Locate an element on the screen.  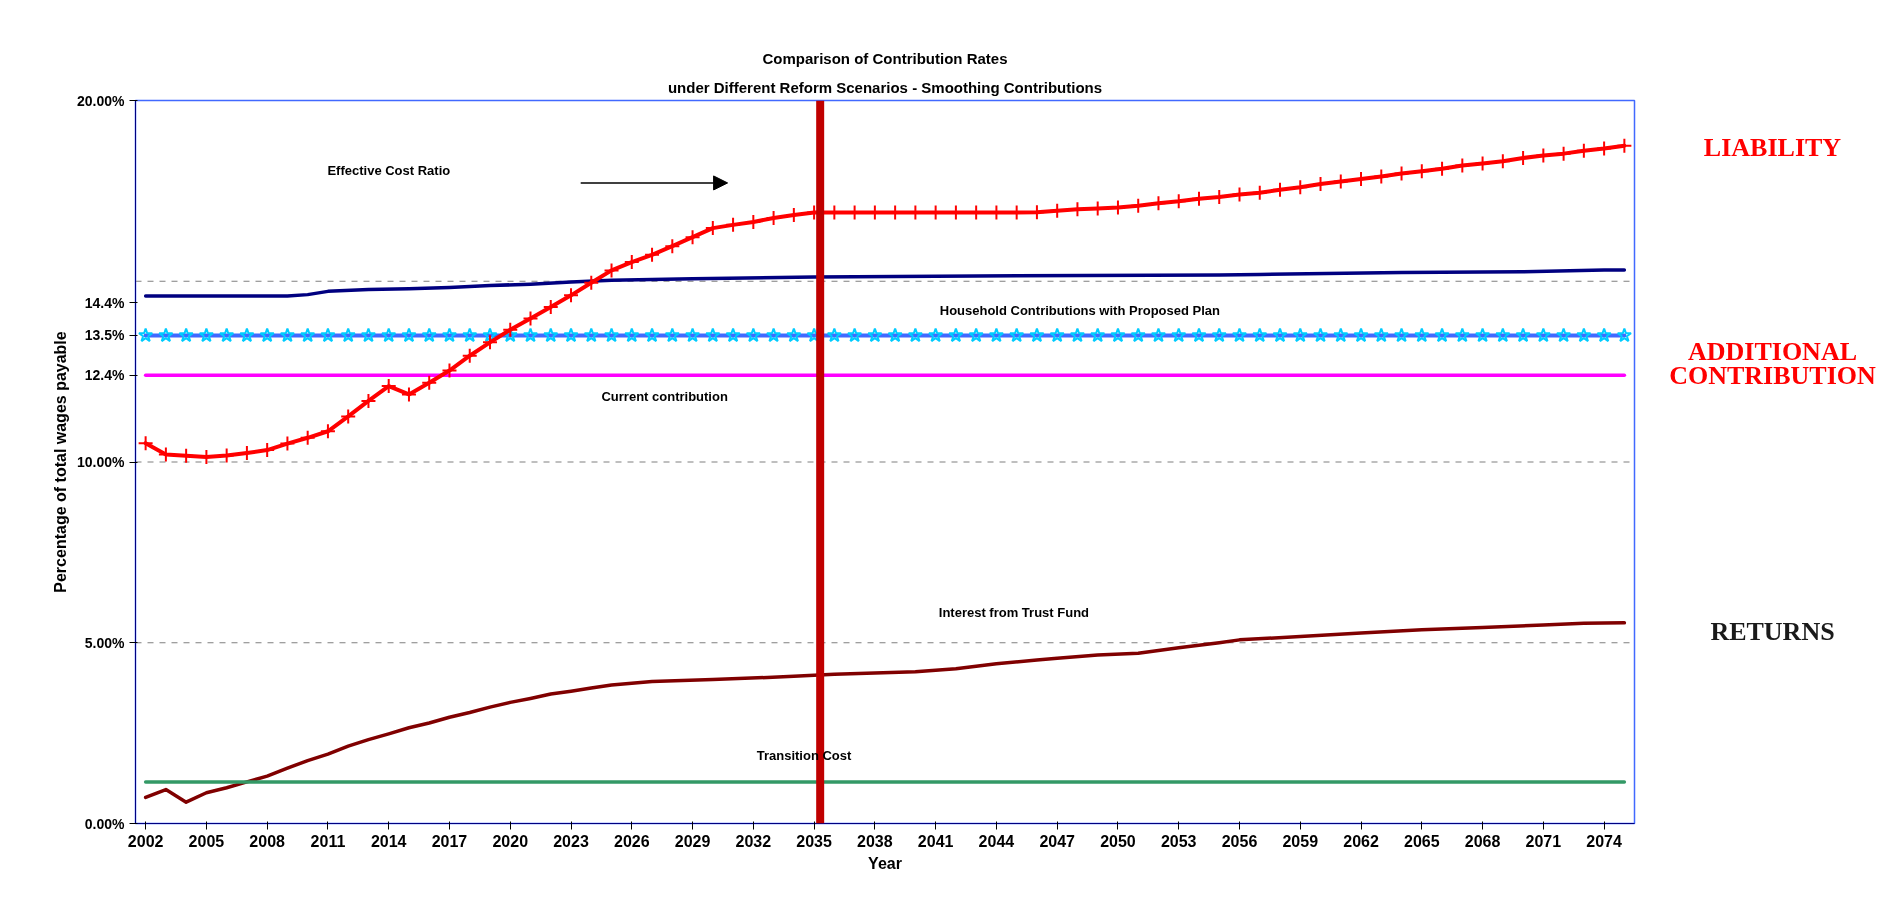
x-tick-label: 2026 is located at coordinates (631, 841).